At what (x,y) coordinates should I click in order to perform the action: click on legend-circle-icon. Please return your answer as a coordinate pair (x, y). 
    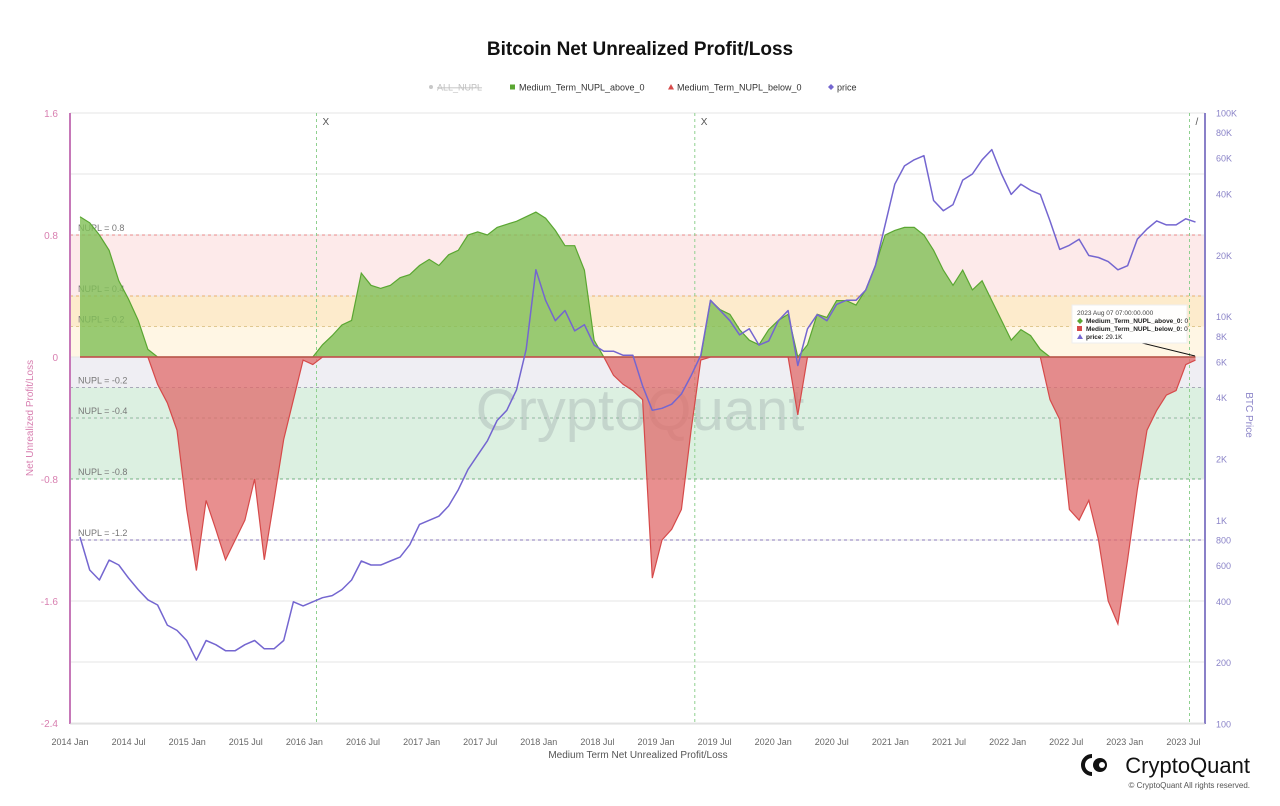
    Looking at the image, I should click on (431, 87).